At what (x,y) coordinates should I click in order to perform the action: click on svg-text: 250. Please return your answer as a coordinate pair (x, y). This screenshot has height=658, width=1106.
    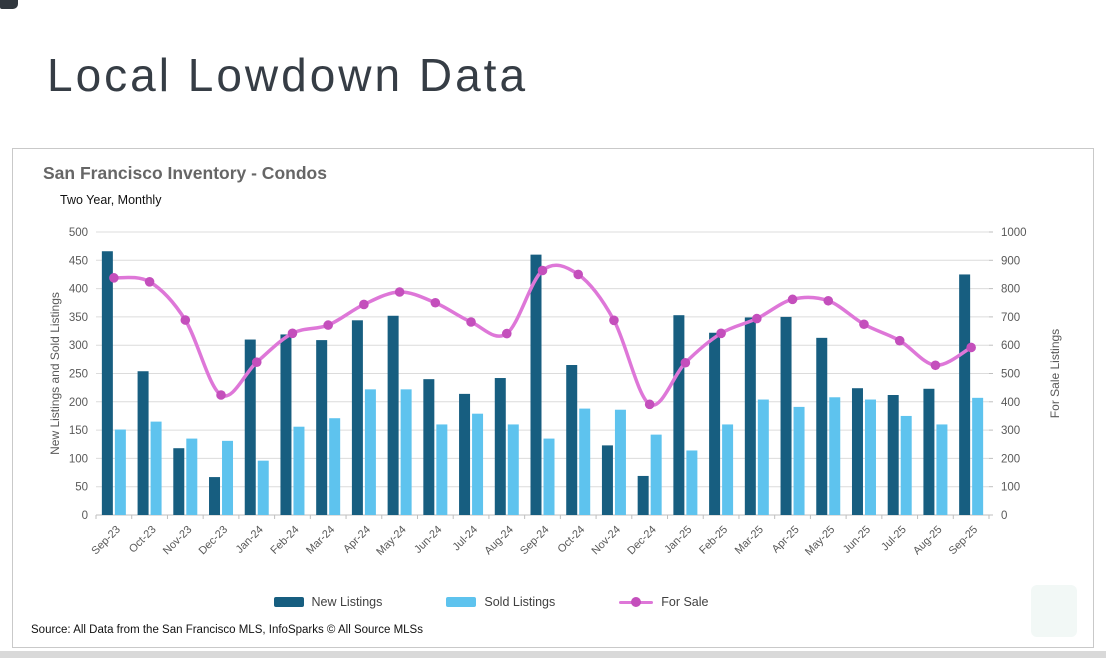
    Looking at the image, I should click on (78, 375).